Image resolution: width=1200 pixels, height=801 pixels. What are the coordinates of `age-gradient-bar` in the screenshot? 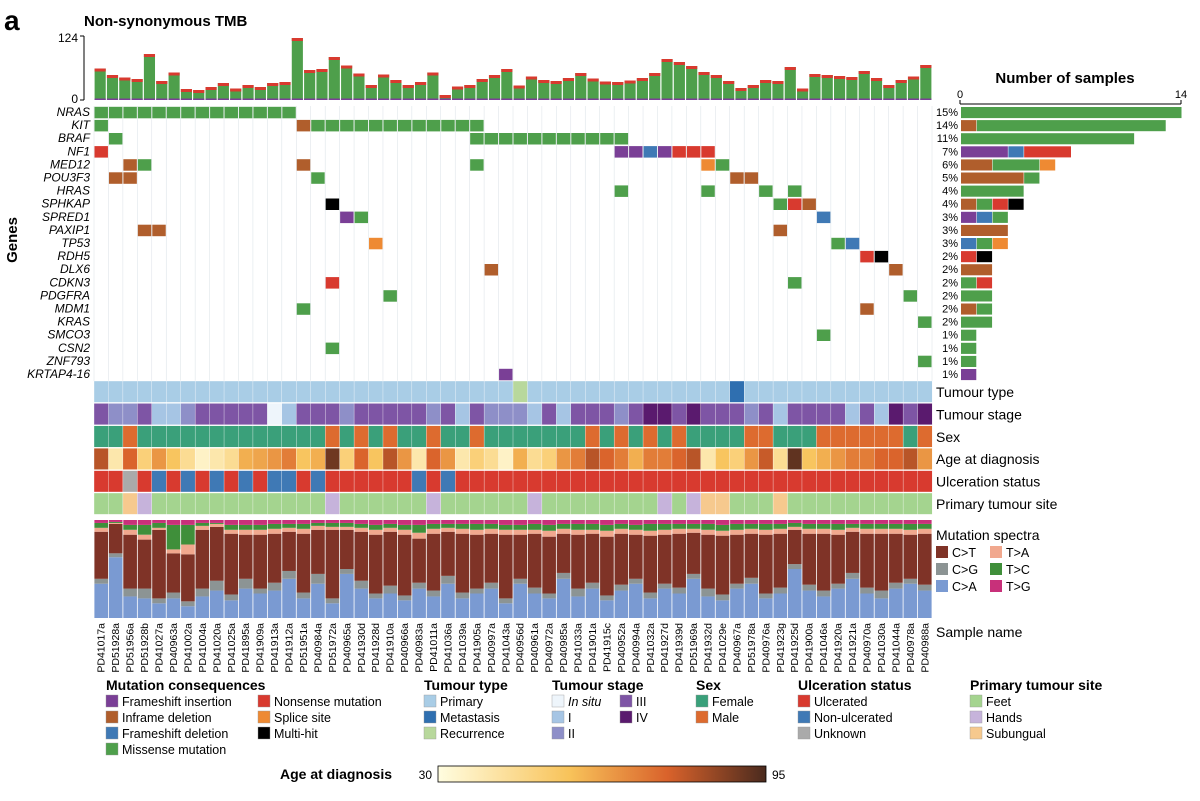 It's located at (602, 774).